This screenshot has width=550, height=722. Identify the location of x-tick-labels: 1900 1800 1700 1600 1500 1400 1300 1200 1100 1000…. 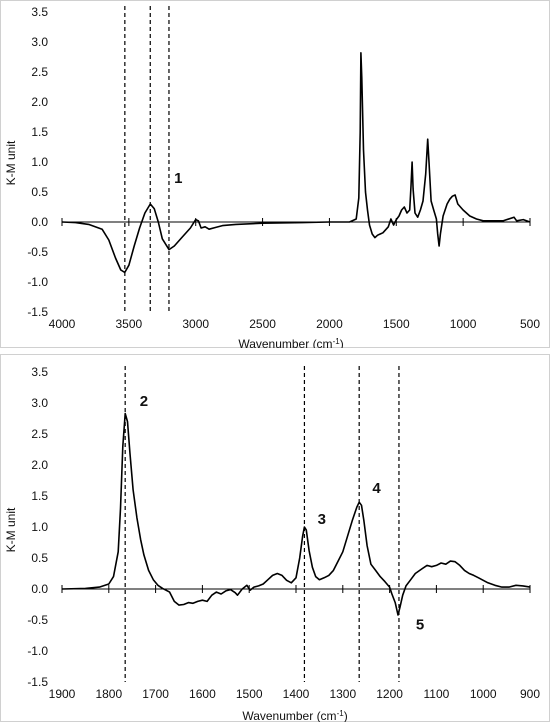
(295, 694).